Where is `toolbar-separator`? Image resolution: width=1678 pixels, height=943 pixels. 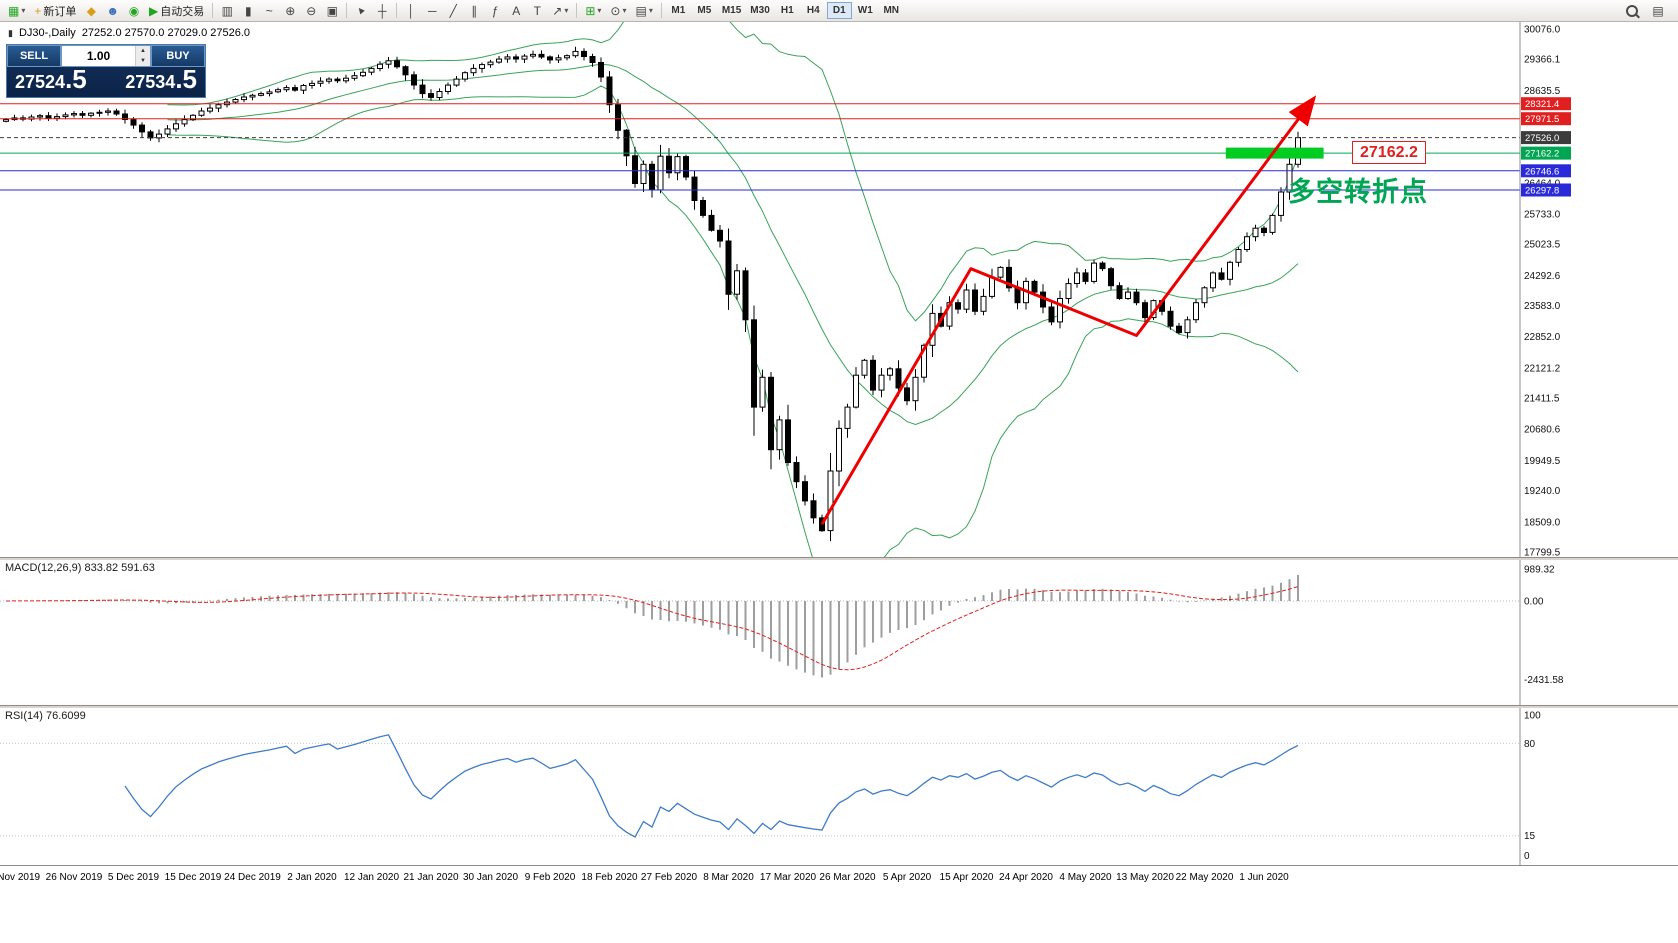
toolbar-separator is located at coordinates (397, 10).